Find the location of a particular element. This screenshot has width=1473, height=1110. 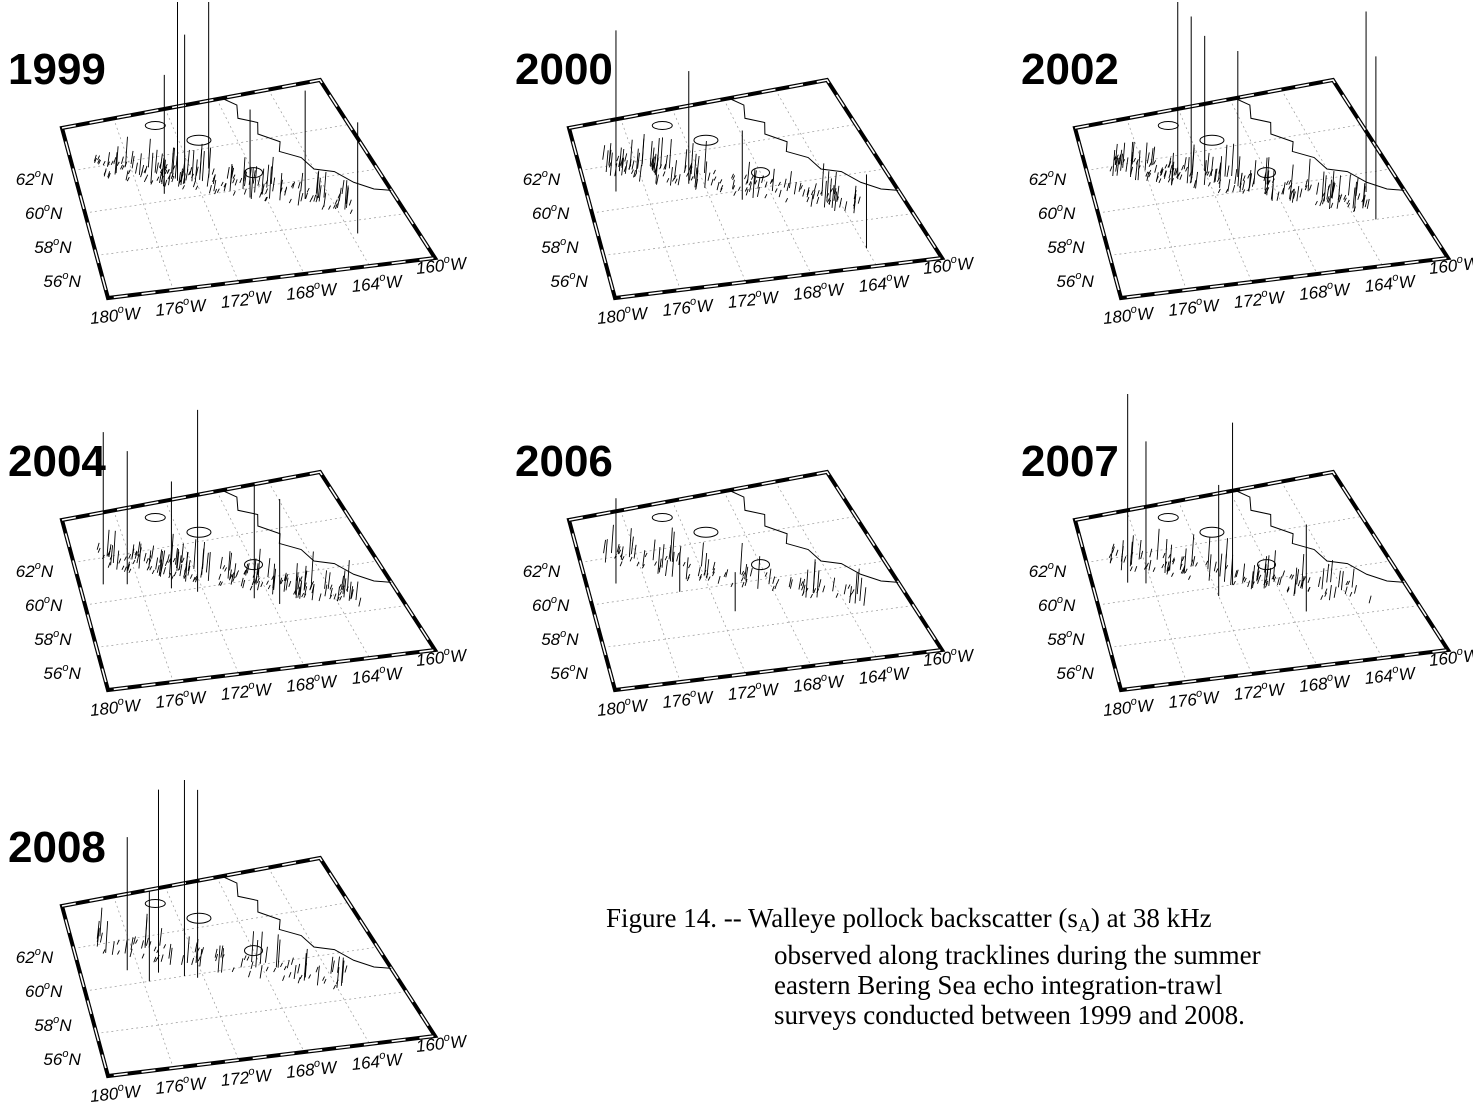

latitude-label: 62oN is located at coordinates (1048, 570).